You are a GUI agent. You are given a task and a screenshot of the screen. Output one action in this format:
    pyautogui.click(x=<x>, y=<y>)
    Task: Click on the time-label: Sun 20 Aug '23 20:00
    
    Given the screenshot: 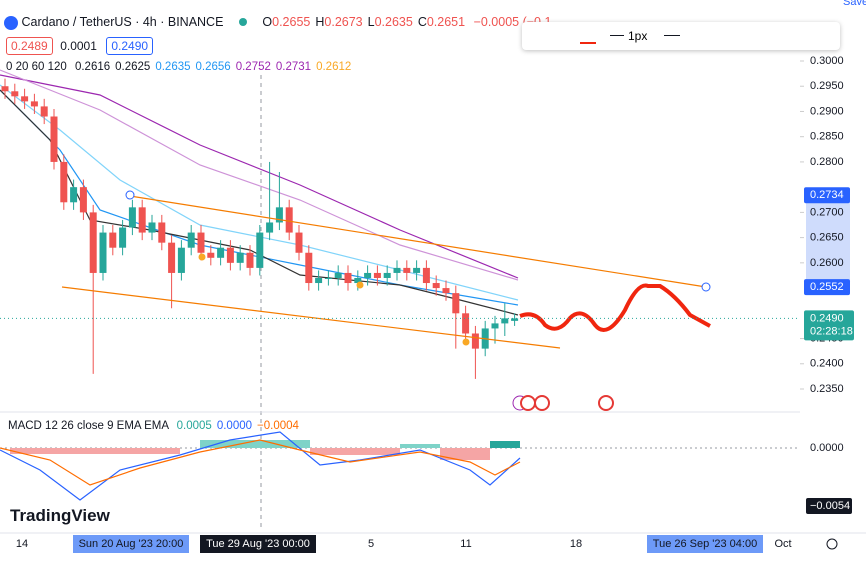 What is the action you would take?
    pyautogui.click(x=131, y=544)
    